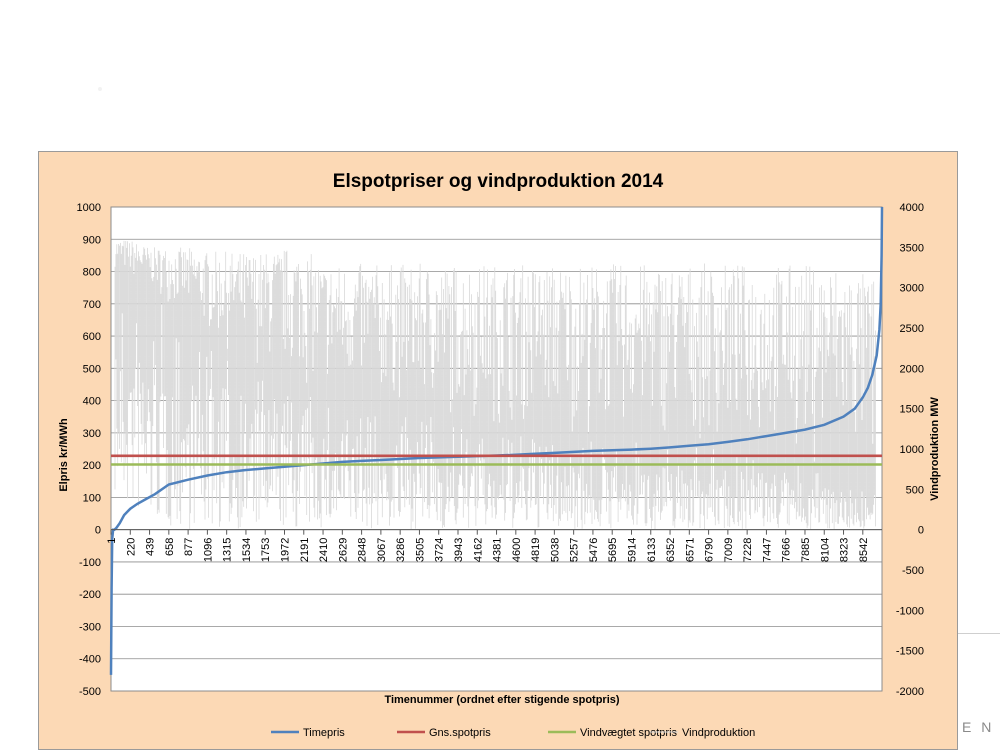 This screenshot has width=1000, height=750. I want to click on x-tick-label: 3286, so click(401, 550).